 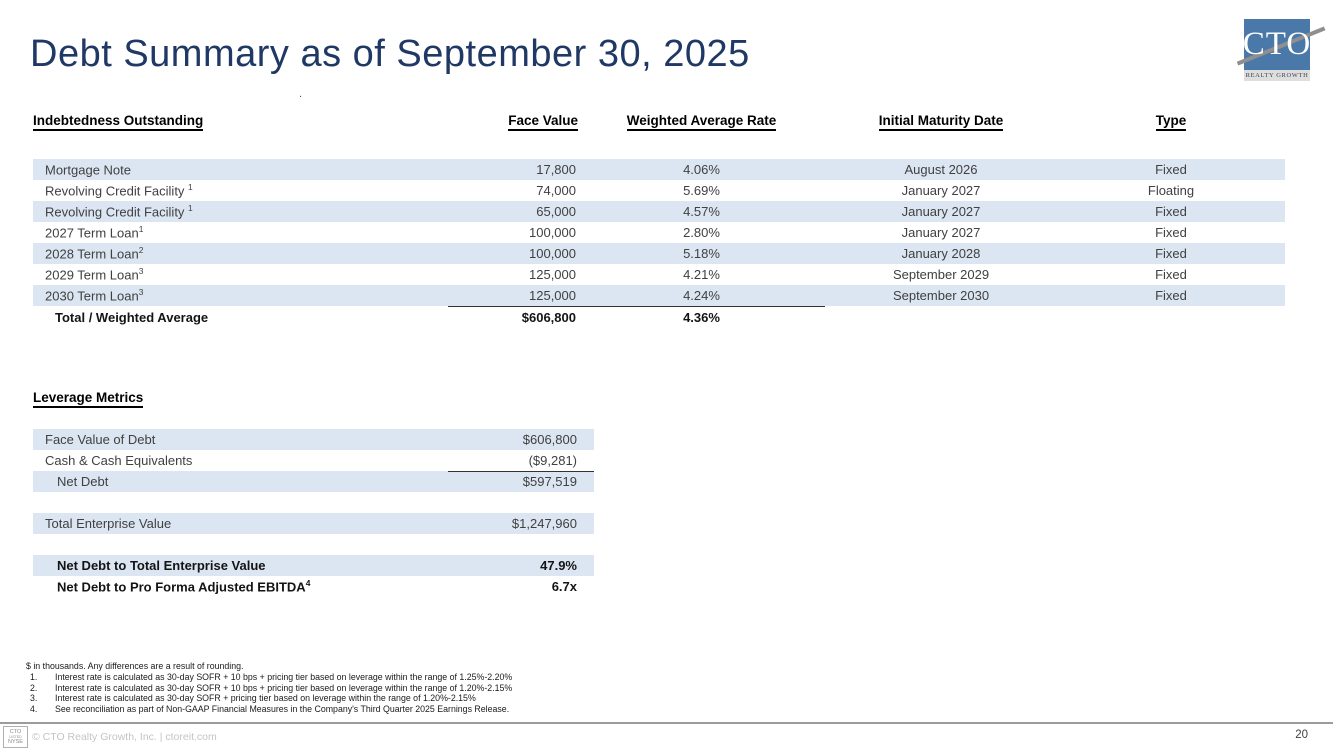 I want to click on metric-value: 6.7x, so click(x=564, y=586).